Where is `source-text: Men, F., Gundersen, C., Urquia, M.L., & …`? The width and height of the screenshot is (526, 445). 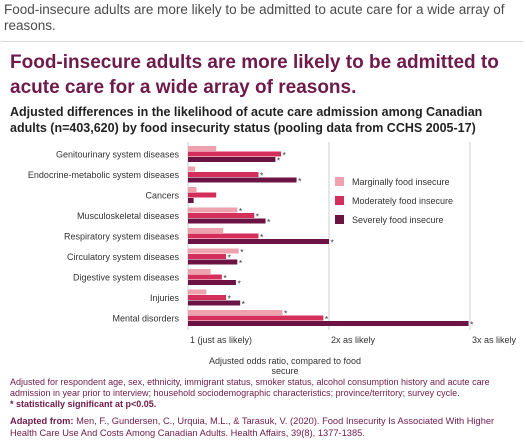
source-text: Men, F., Gundersen, C., Urquia, M.L., & … is located at coordinates (252, 427).